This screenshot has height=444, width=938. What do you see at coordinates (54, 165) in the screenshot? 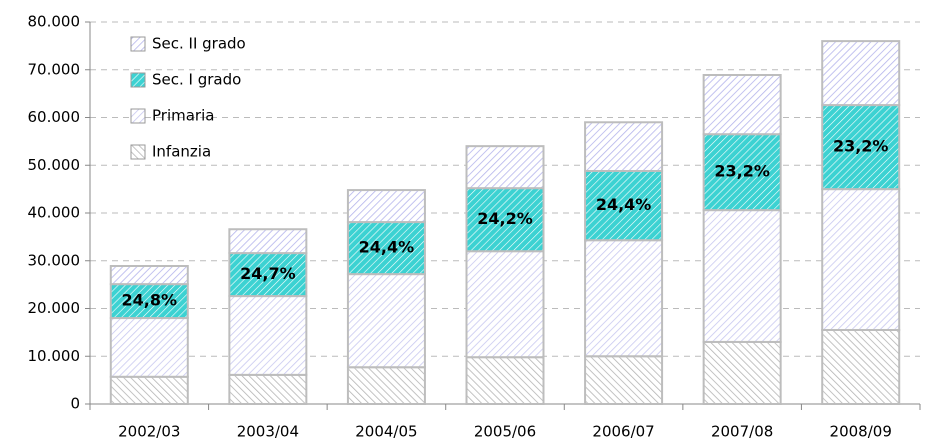
I see `y-tick-label: 50.000` at bounding box center [54, 165].